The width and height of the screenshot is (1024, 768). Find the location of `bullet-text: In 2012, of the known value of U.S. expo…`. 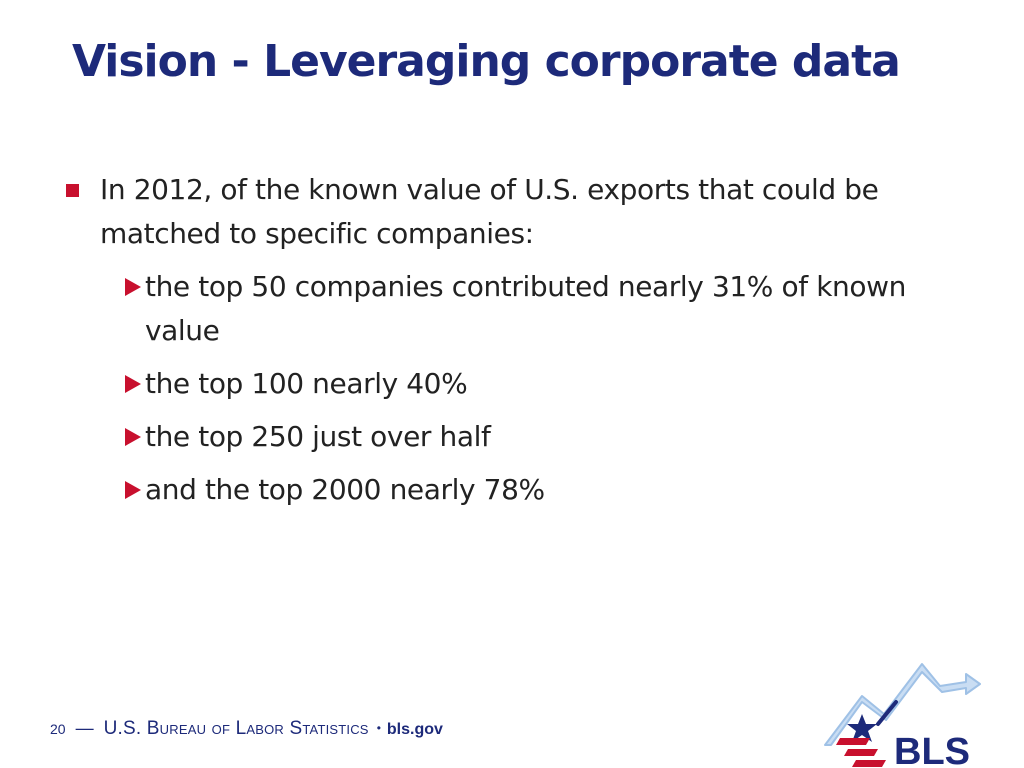

bullet-text: In 2012, of the known value of U.S. expo… is located at coordinates (489, 211).